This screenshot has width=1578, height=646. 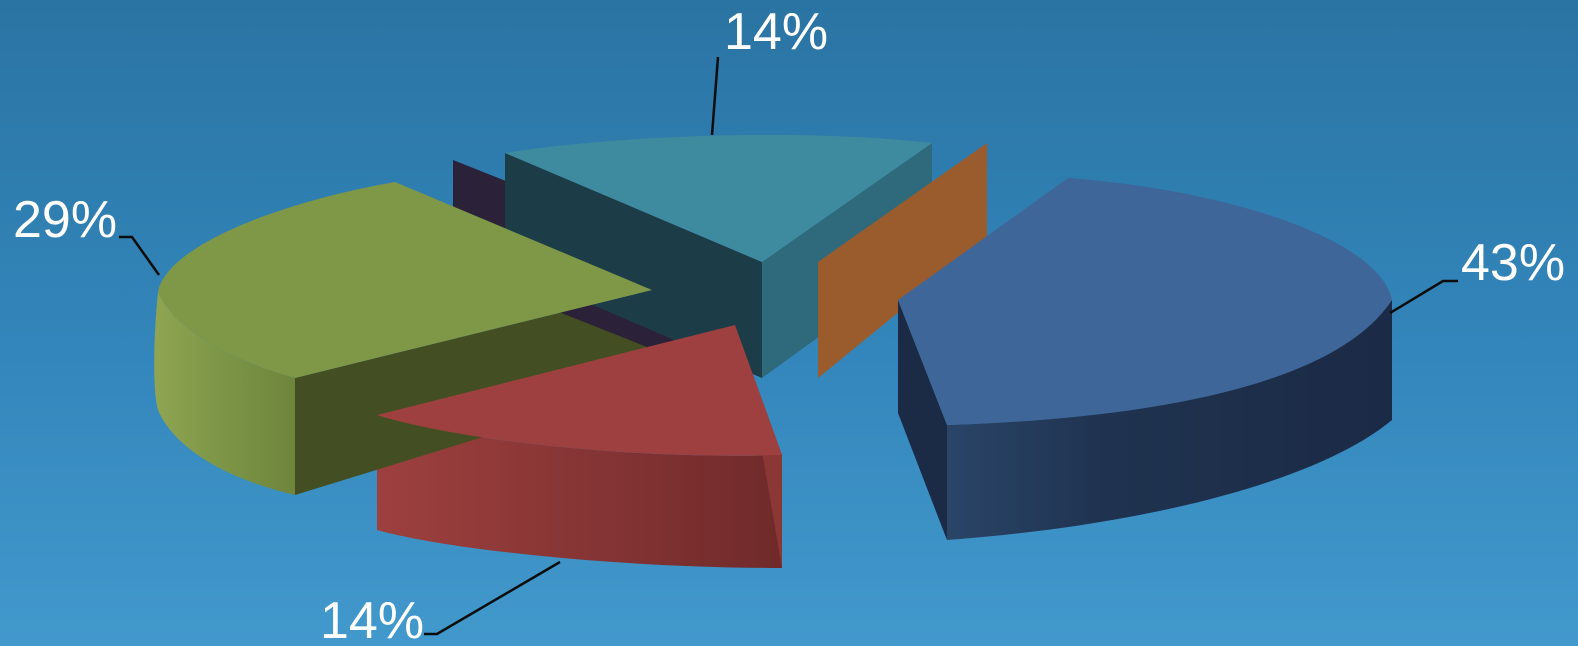 I want to click on data-label-29: 29%, so click(x=65, y=220).